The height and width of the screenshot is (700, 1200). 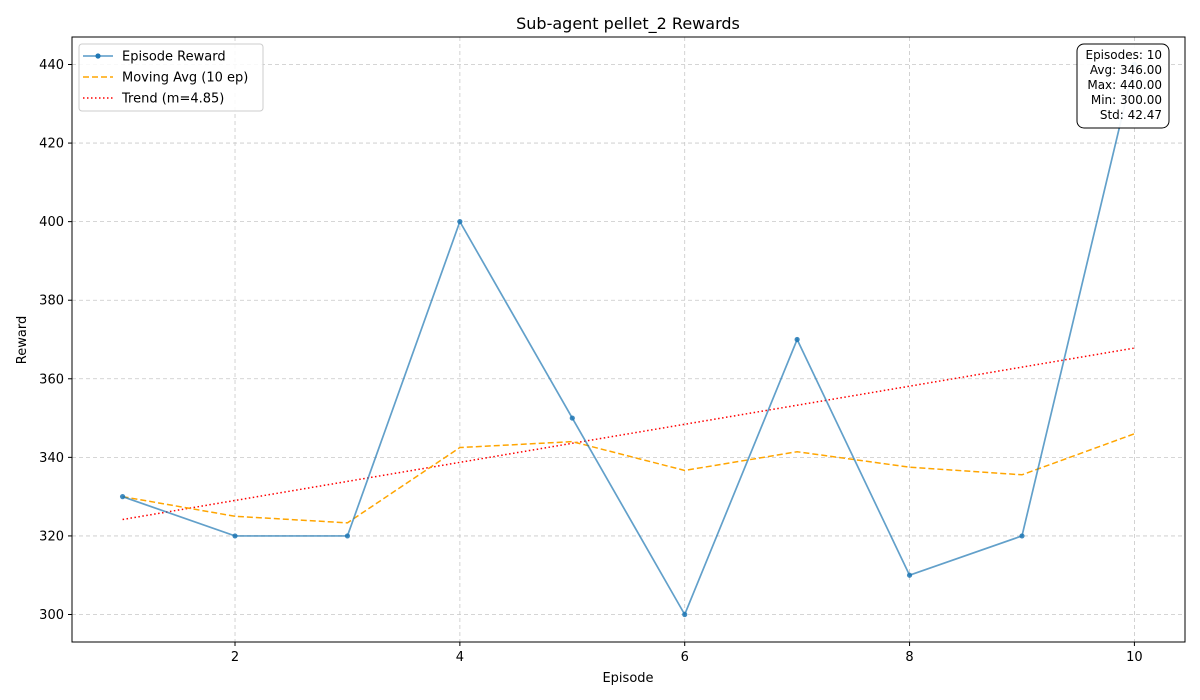 What do you see at coordinates (51, 615) in the screenshot?
I see `y-tick-label: 300` at bounding box center [51, 615].